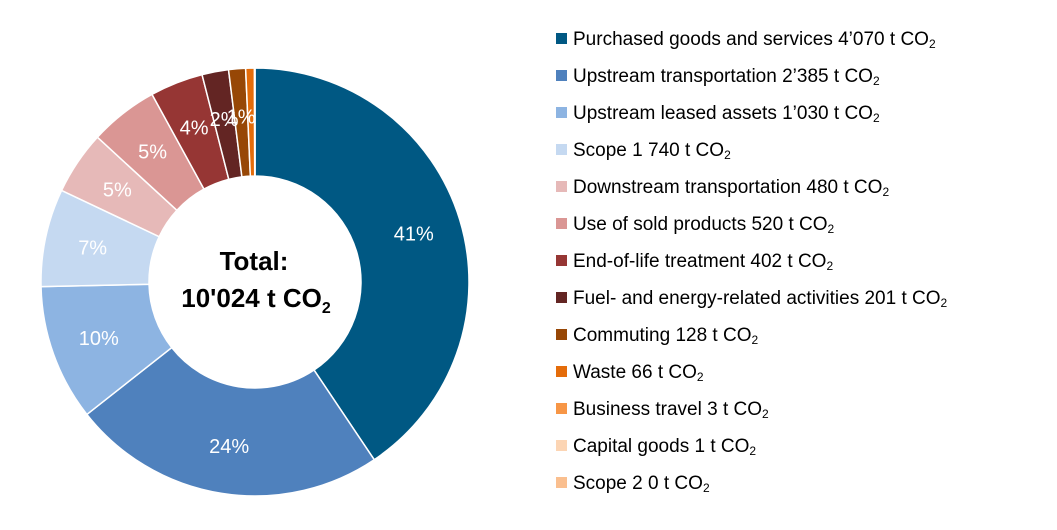 The image size is (1057, 530). Describe the element at coordinates (687, 187) in the screenshot. I see `legend-series-name: Downstream transportation` at that location.